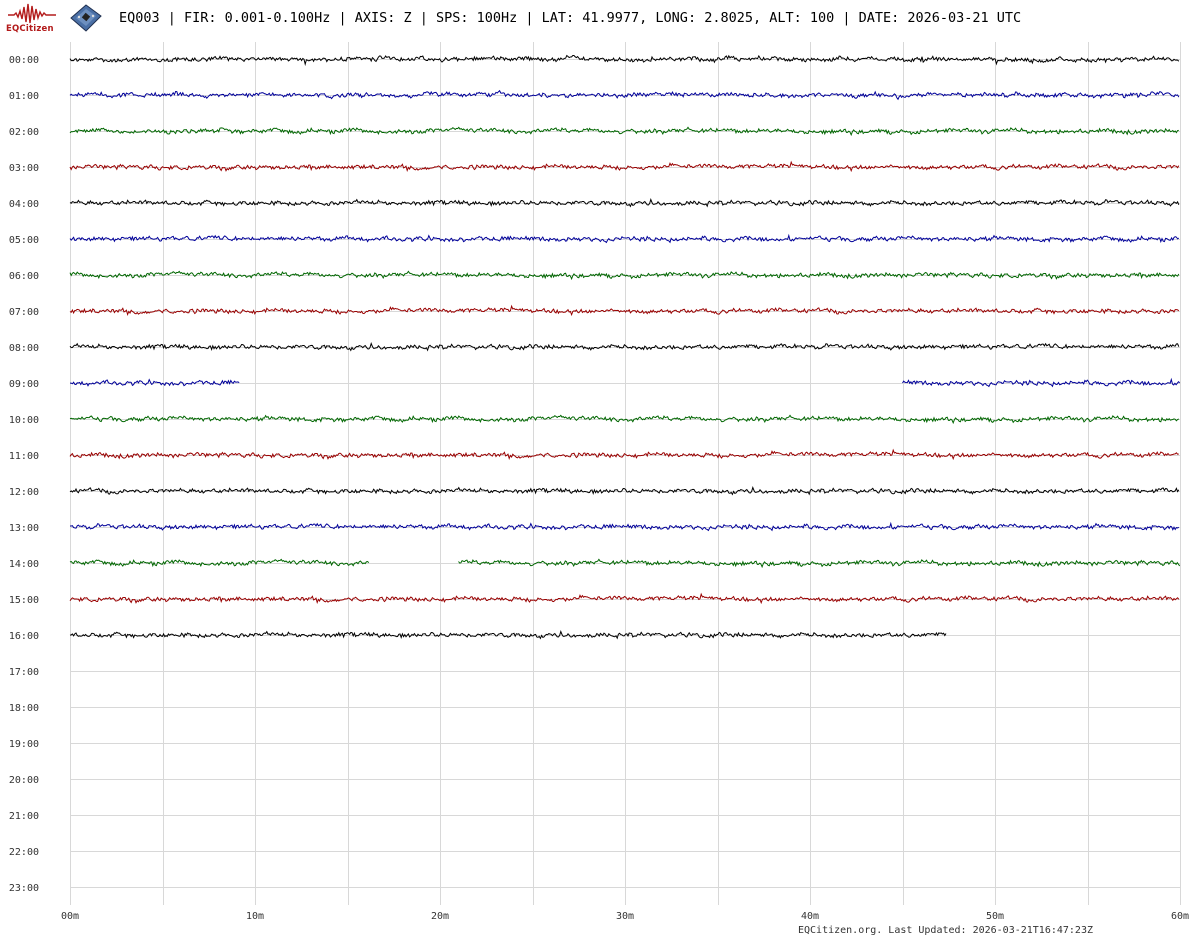  I want to click on row-time-label: 10:00, so click(24, 420).